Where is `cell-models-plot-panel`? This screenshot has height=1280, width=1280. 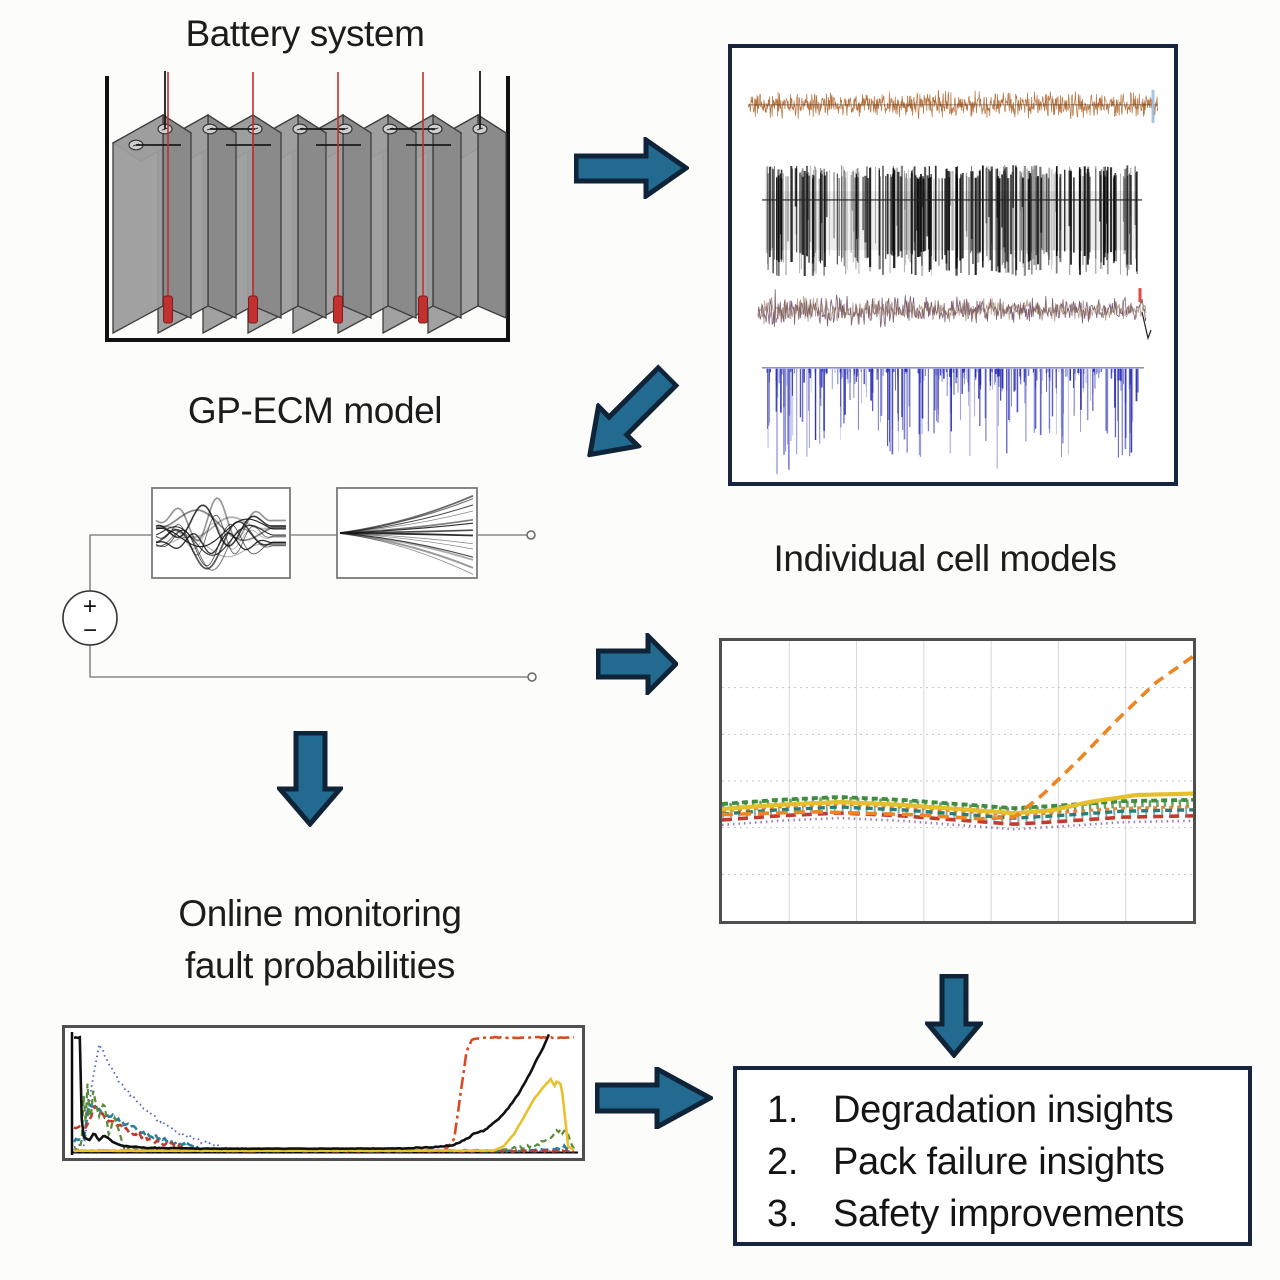
cell-models-plot-panel is located at coordinates (957, 781).